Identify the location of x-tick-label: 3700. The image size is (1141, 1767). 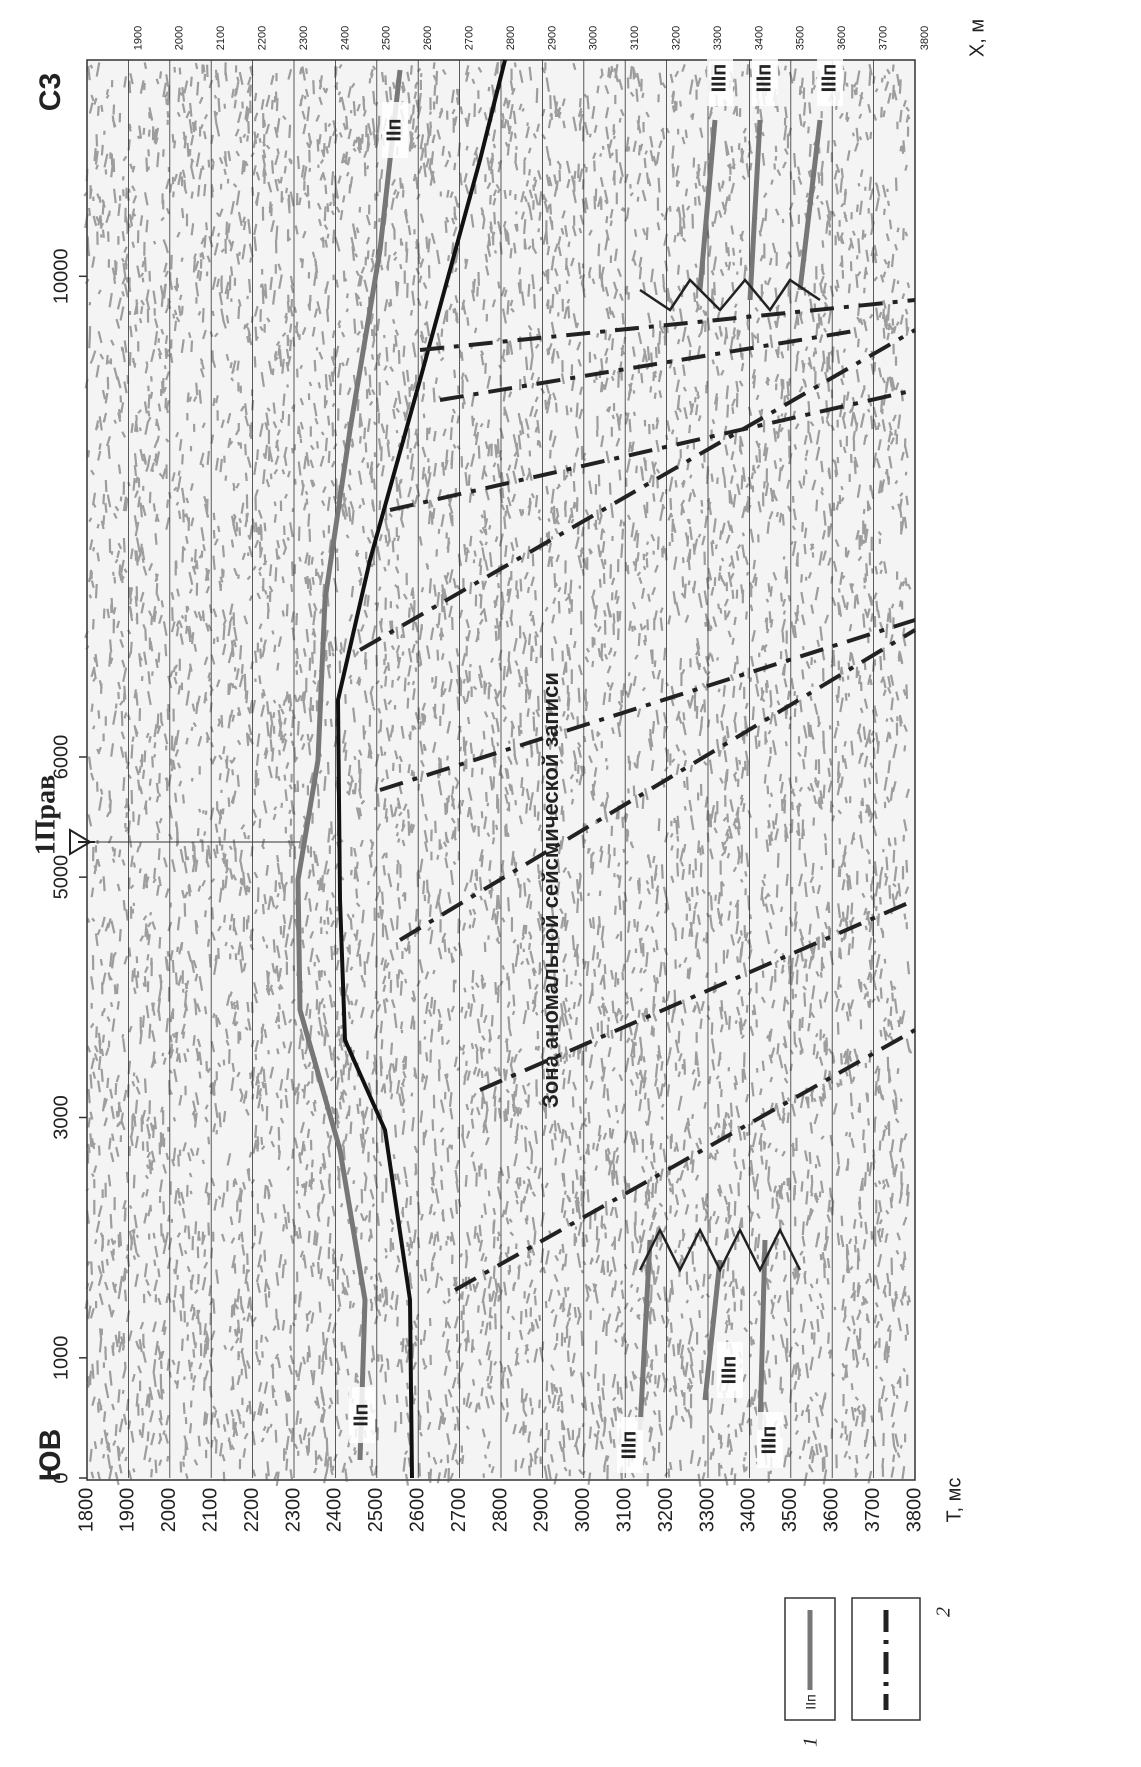
(873, 1510).